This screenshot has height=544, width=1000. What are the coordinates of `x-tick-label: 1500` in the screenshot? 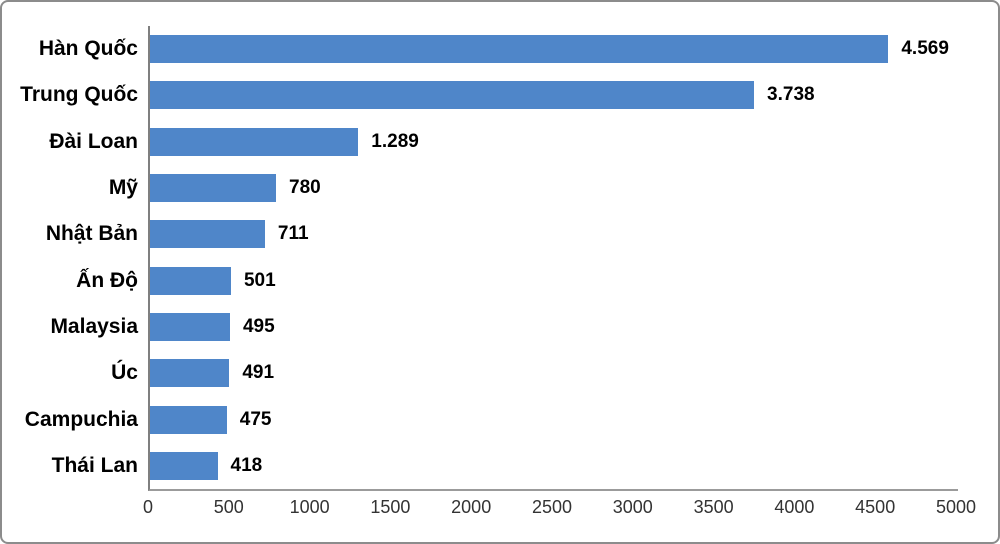 It's located at (390, 507).